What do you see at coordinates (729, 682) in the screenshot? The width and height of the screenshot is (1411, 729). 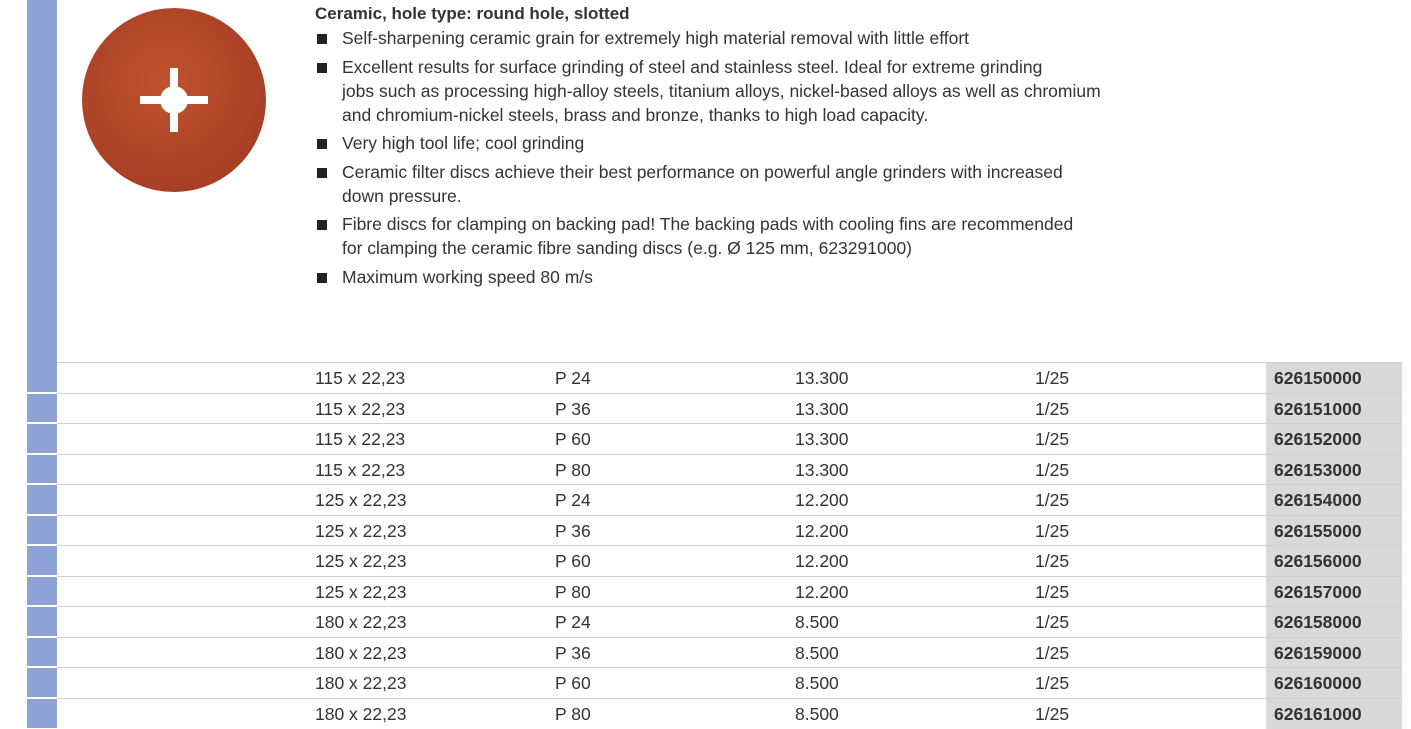 I see `table-row: 180 x 22,23 P 60 8.500 1/25 626160000` at bounding box center [729, 682].